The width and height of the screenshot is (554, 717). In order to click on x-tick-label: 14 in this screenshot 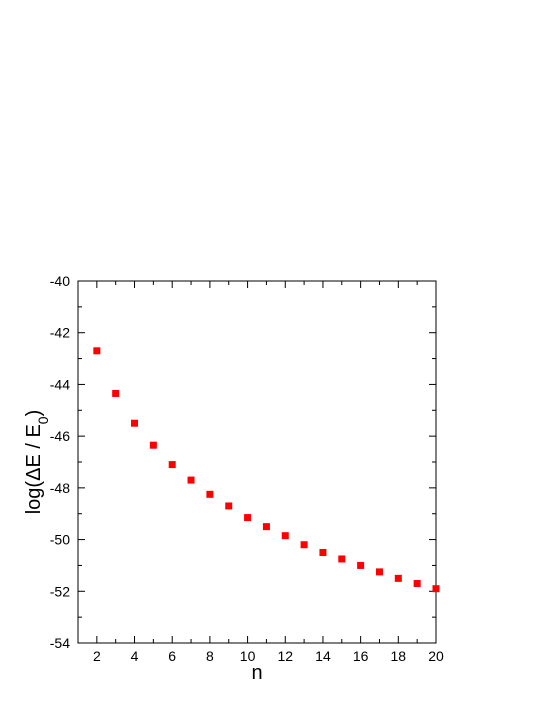, I will do `click(323, 656)`.